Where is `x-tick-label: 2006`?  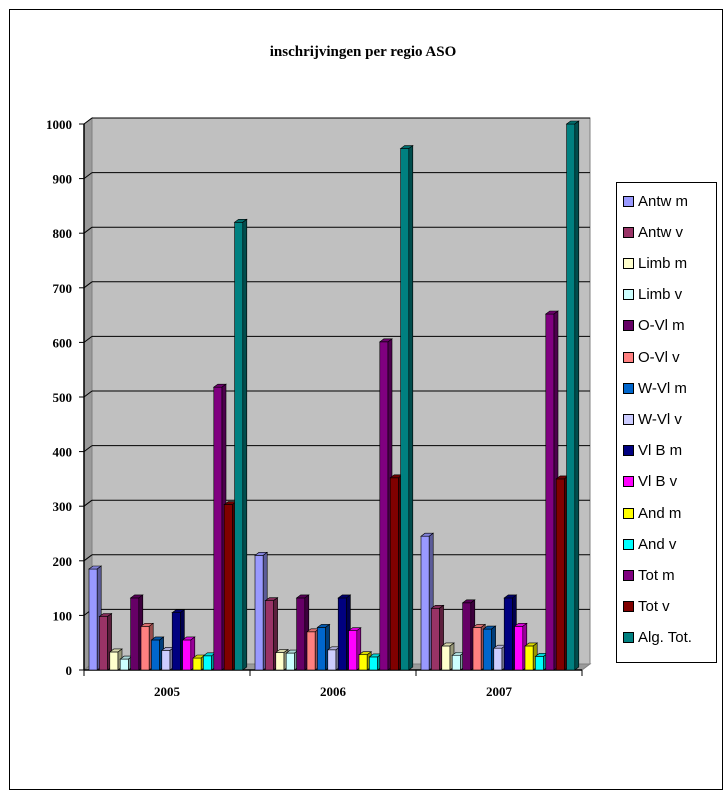 x-tick-label: 2006 is located at coordinates (333, 691).